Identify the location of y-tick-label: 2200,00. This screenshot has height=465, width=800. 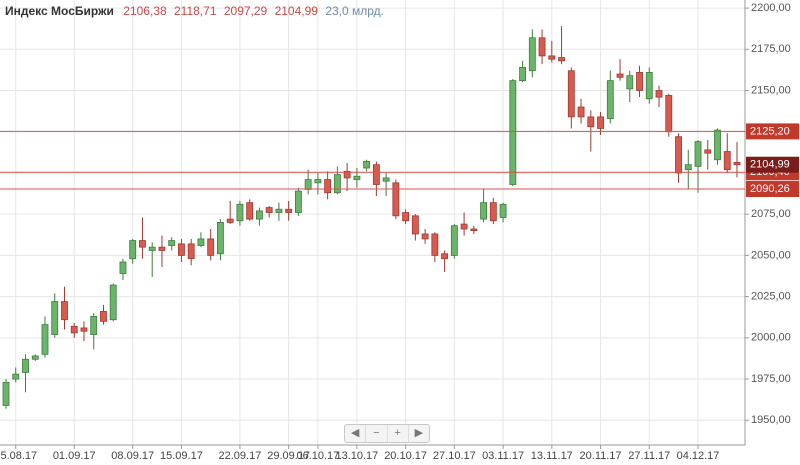
(771, 8).